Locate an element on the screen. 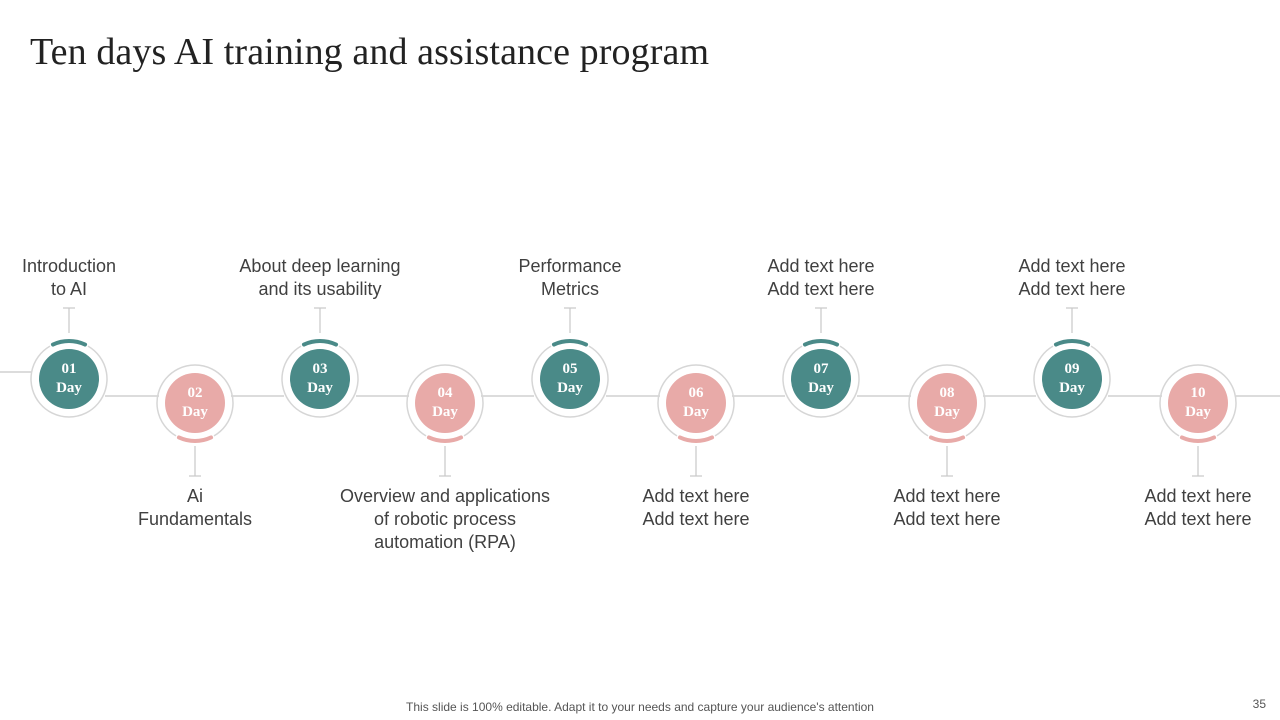 This screenshot has height=720, width=1280. day-badge-04: 04 Day is located at coordinates (445, 403).